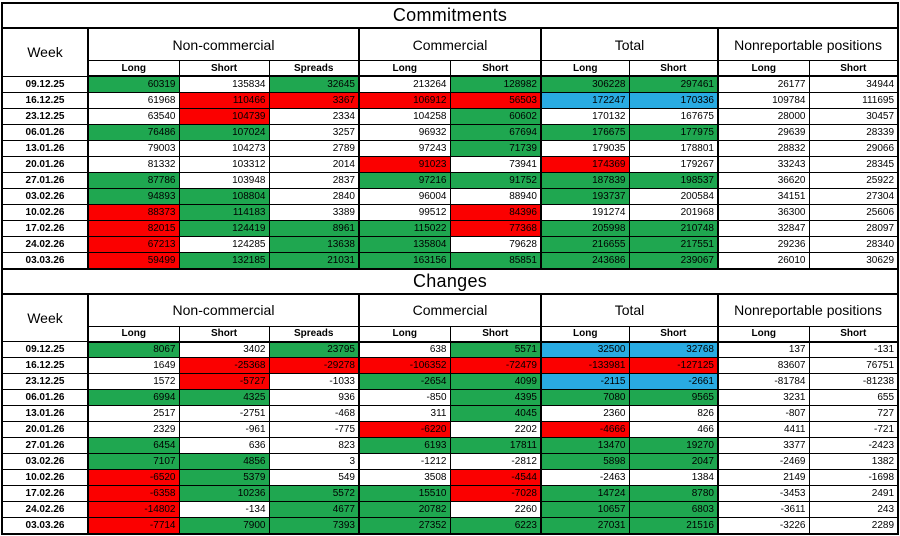  I want to click on value-cell: 8961, so click(314, 228).